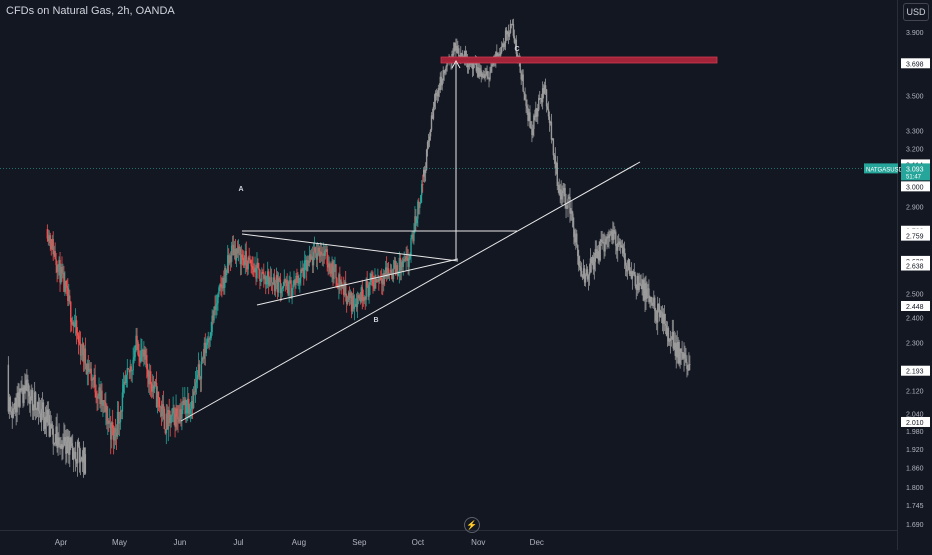 The height and width of the screenshot is (555, 932). Describe the element at coordinates (61, 542) in the screenshot. I see `x-tick-label: Apr` at that location.